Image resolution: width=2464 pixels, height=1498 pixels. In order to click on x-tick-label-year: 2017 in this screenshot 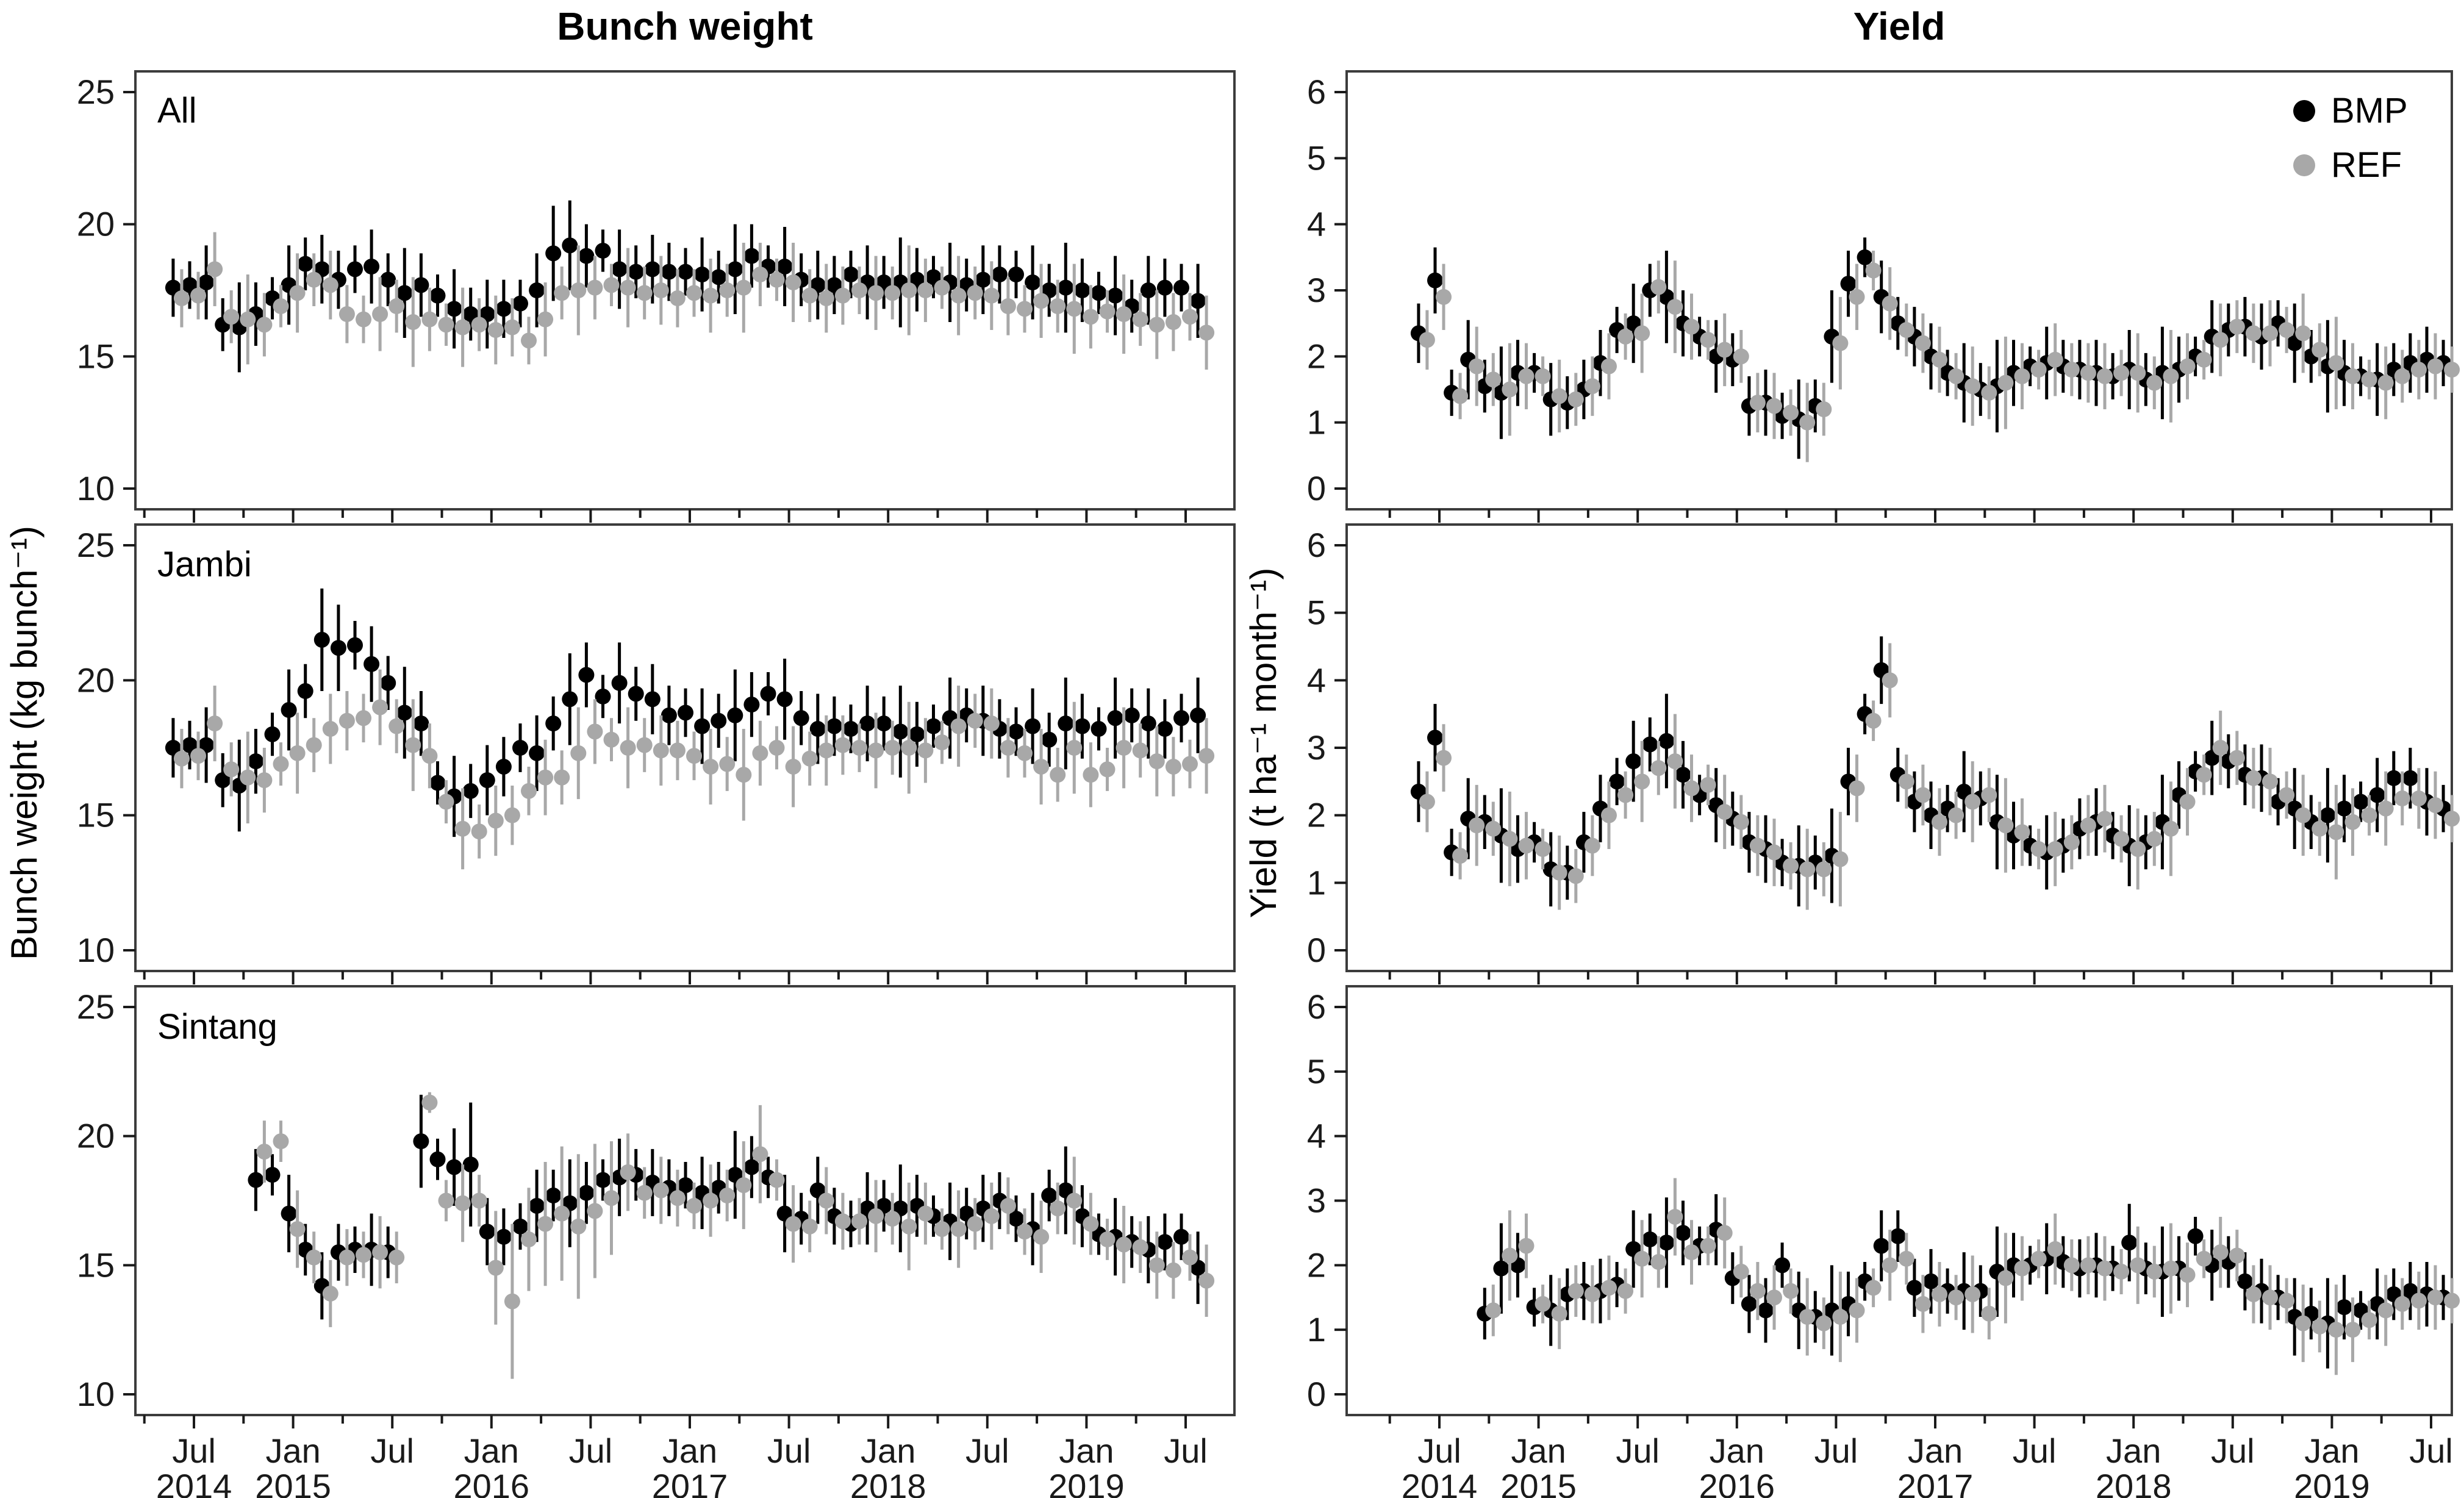, I will do `click(690, 1482)`.